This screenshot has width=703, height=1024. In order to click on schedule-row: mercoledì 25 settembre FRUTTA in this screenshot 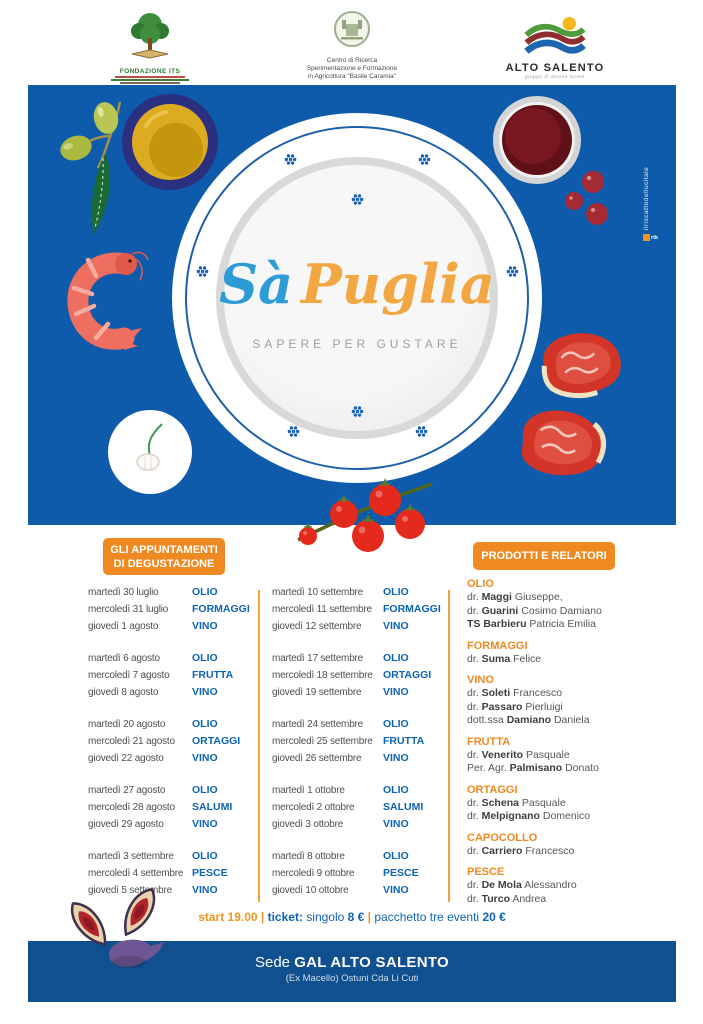, I will do `click(357, 741)`.